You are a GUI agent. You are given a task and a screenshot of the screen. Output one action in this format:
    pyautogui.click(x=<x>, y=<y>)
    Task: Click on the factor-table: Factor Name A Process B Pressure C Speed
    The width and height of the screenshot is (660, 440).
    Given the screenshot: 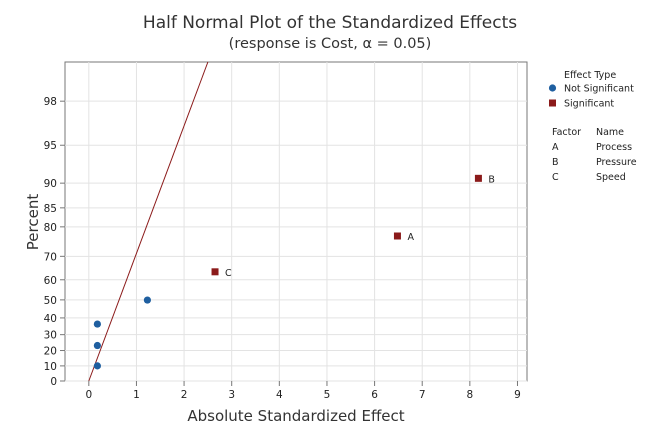 What is the action you would take?
    pyautogui.click(x=594, y=155)
    